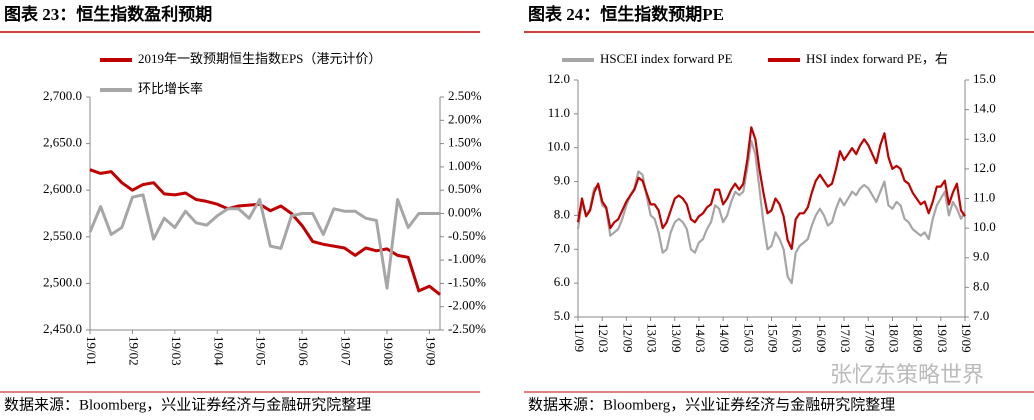 The height and width of the screenshot is (420, 1034). Describe the element at coordinates (981, 285) in the screenshot. I see `y2-tick-label: 8.0` at that location.